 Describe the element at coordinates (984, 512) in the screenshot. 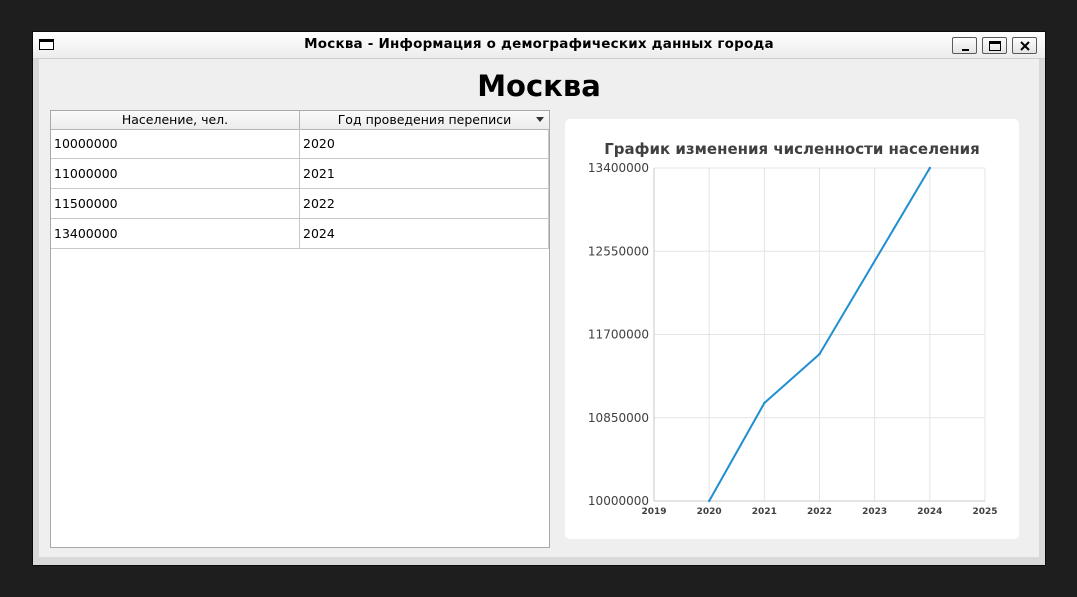

I see `chart-x-tick-label: 2025` at that location.